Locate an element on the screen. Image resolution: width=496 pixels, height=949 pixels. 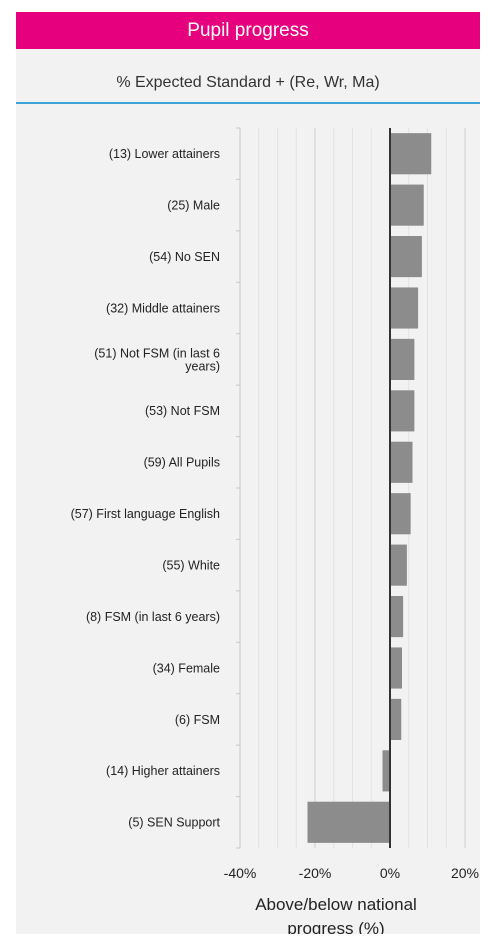
category-label: (25) Male is located at coordinates (193, 206).